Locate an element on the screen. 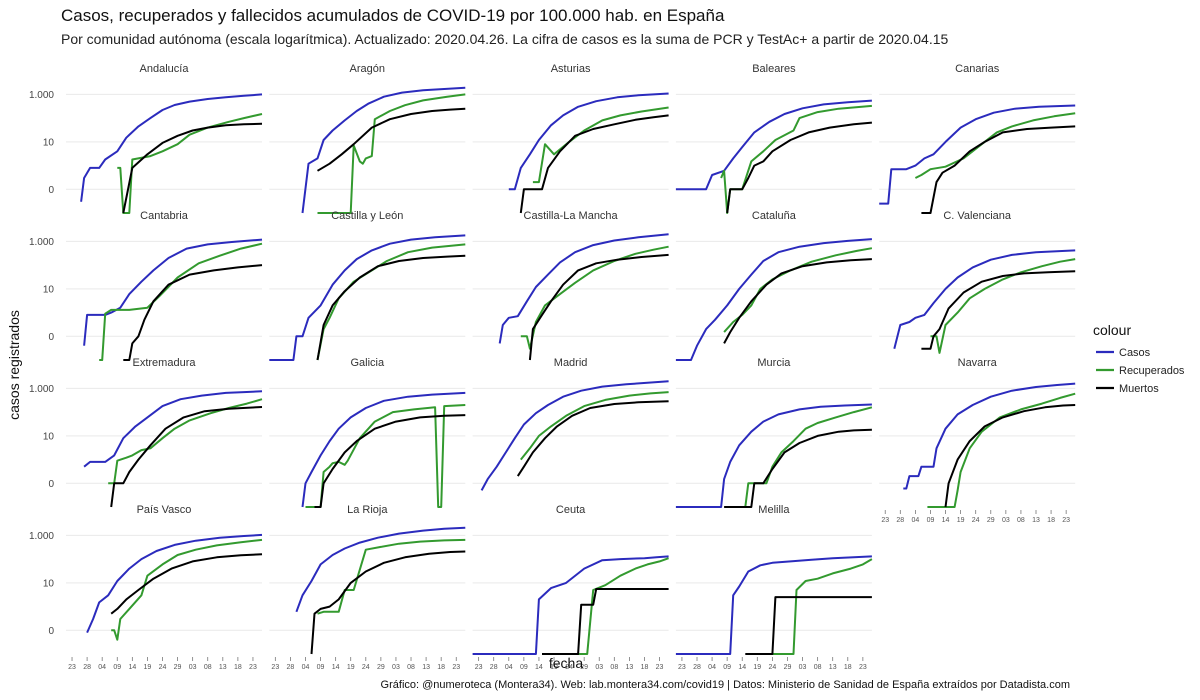  panel-navarra: Navarra 23 28 04 09 14 19 24 29 03 08 13 18 23 is located at coordinates (977, 440).